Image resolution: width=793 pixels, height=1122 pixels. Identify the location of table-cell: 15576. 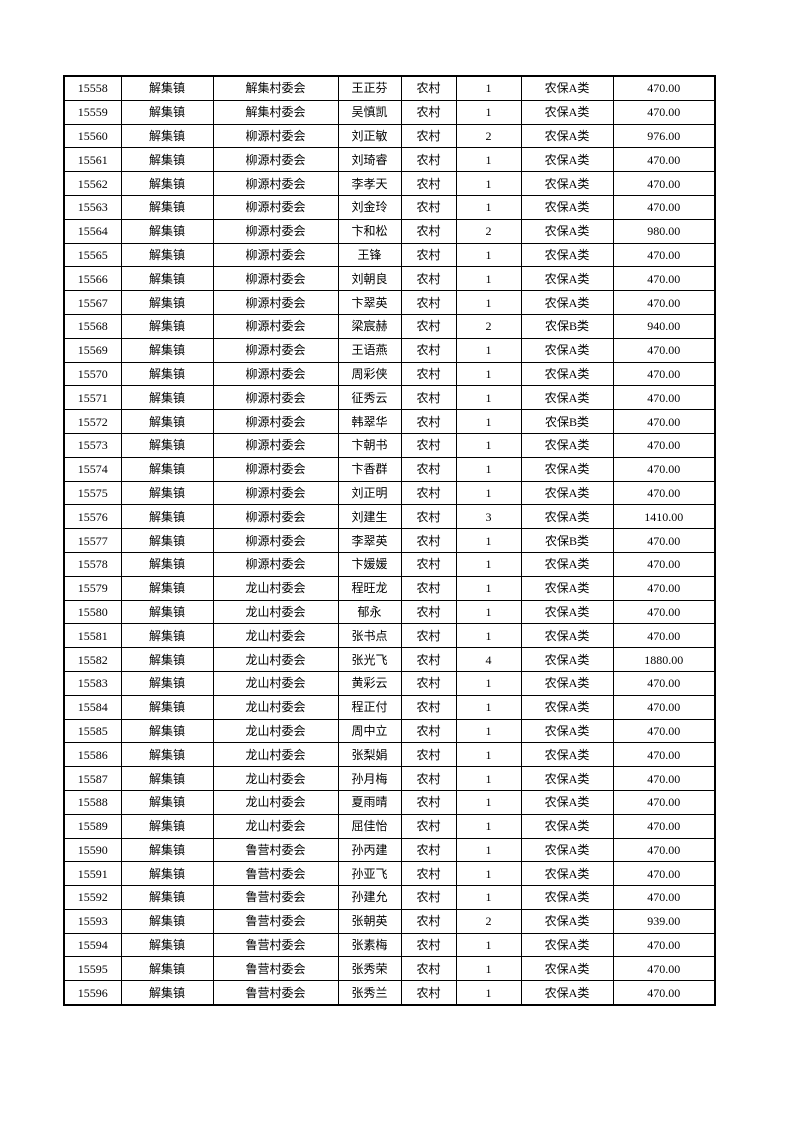
(92, 517).